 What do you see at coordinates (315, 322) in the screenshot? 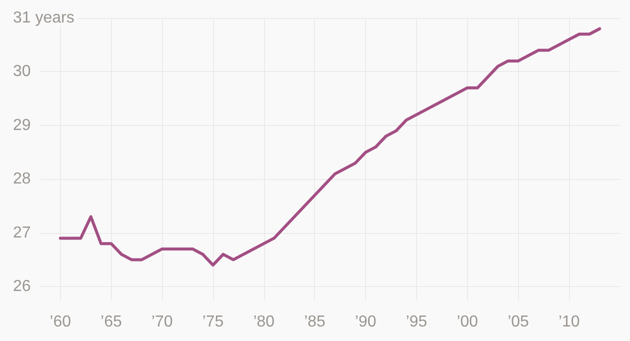
I see `x-tick-label: ’85` at bounding box center [315, 322].